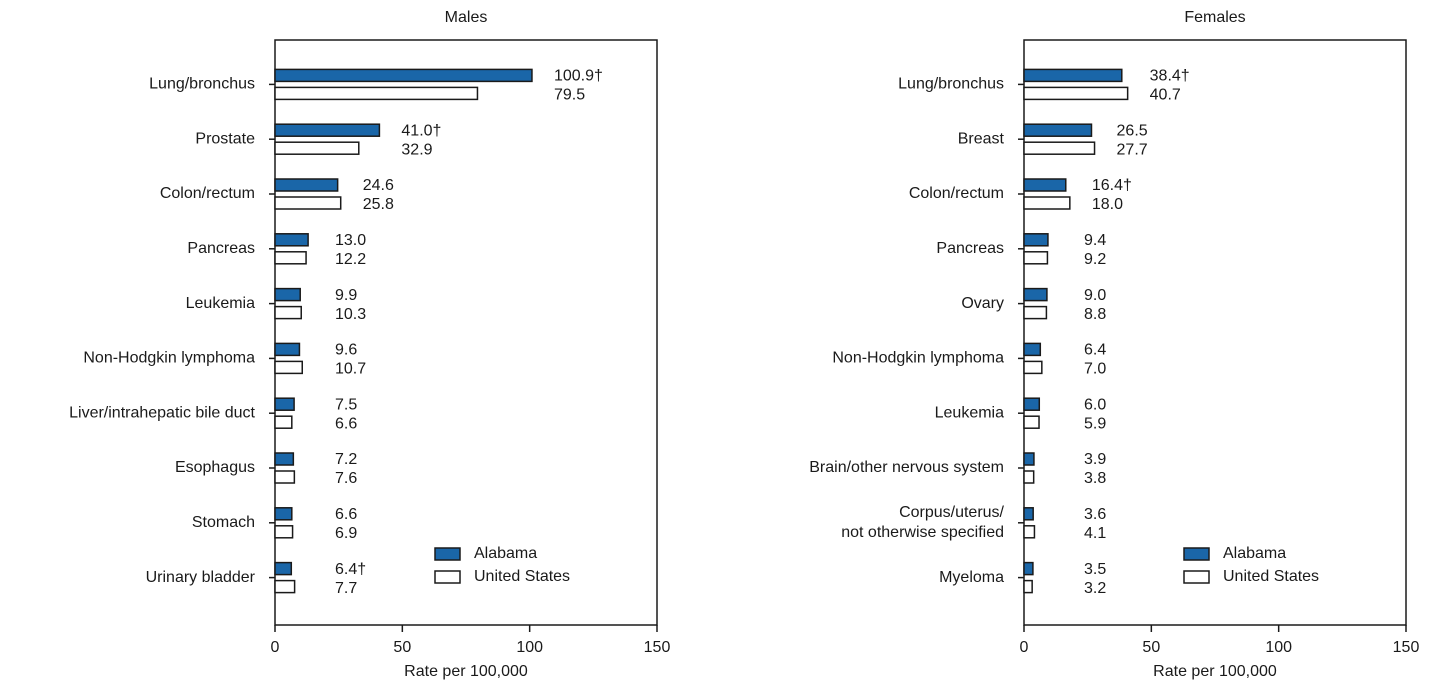  Describe the element at coordinates (906, 467) in the screenshot. I see `y-tick-label: Brain/other nervous system` at that location.